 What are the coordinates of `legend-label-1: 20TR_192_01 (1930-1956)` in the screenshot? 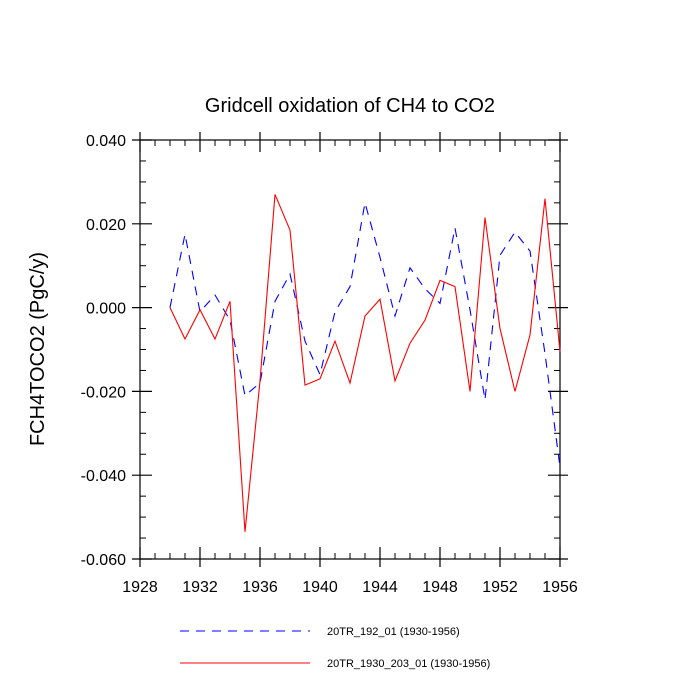 It's located at (393, 632).